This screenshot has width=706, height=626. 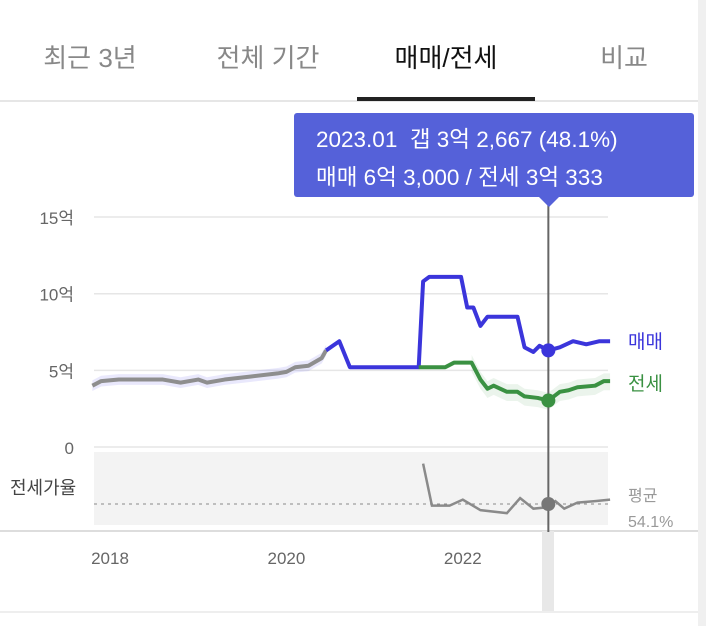 I want to click on active-tab-indicator, so click(x=446, y=99).